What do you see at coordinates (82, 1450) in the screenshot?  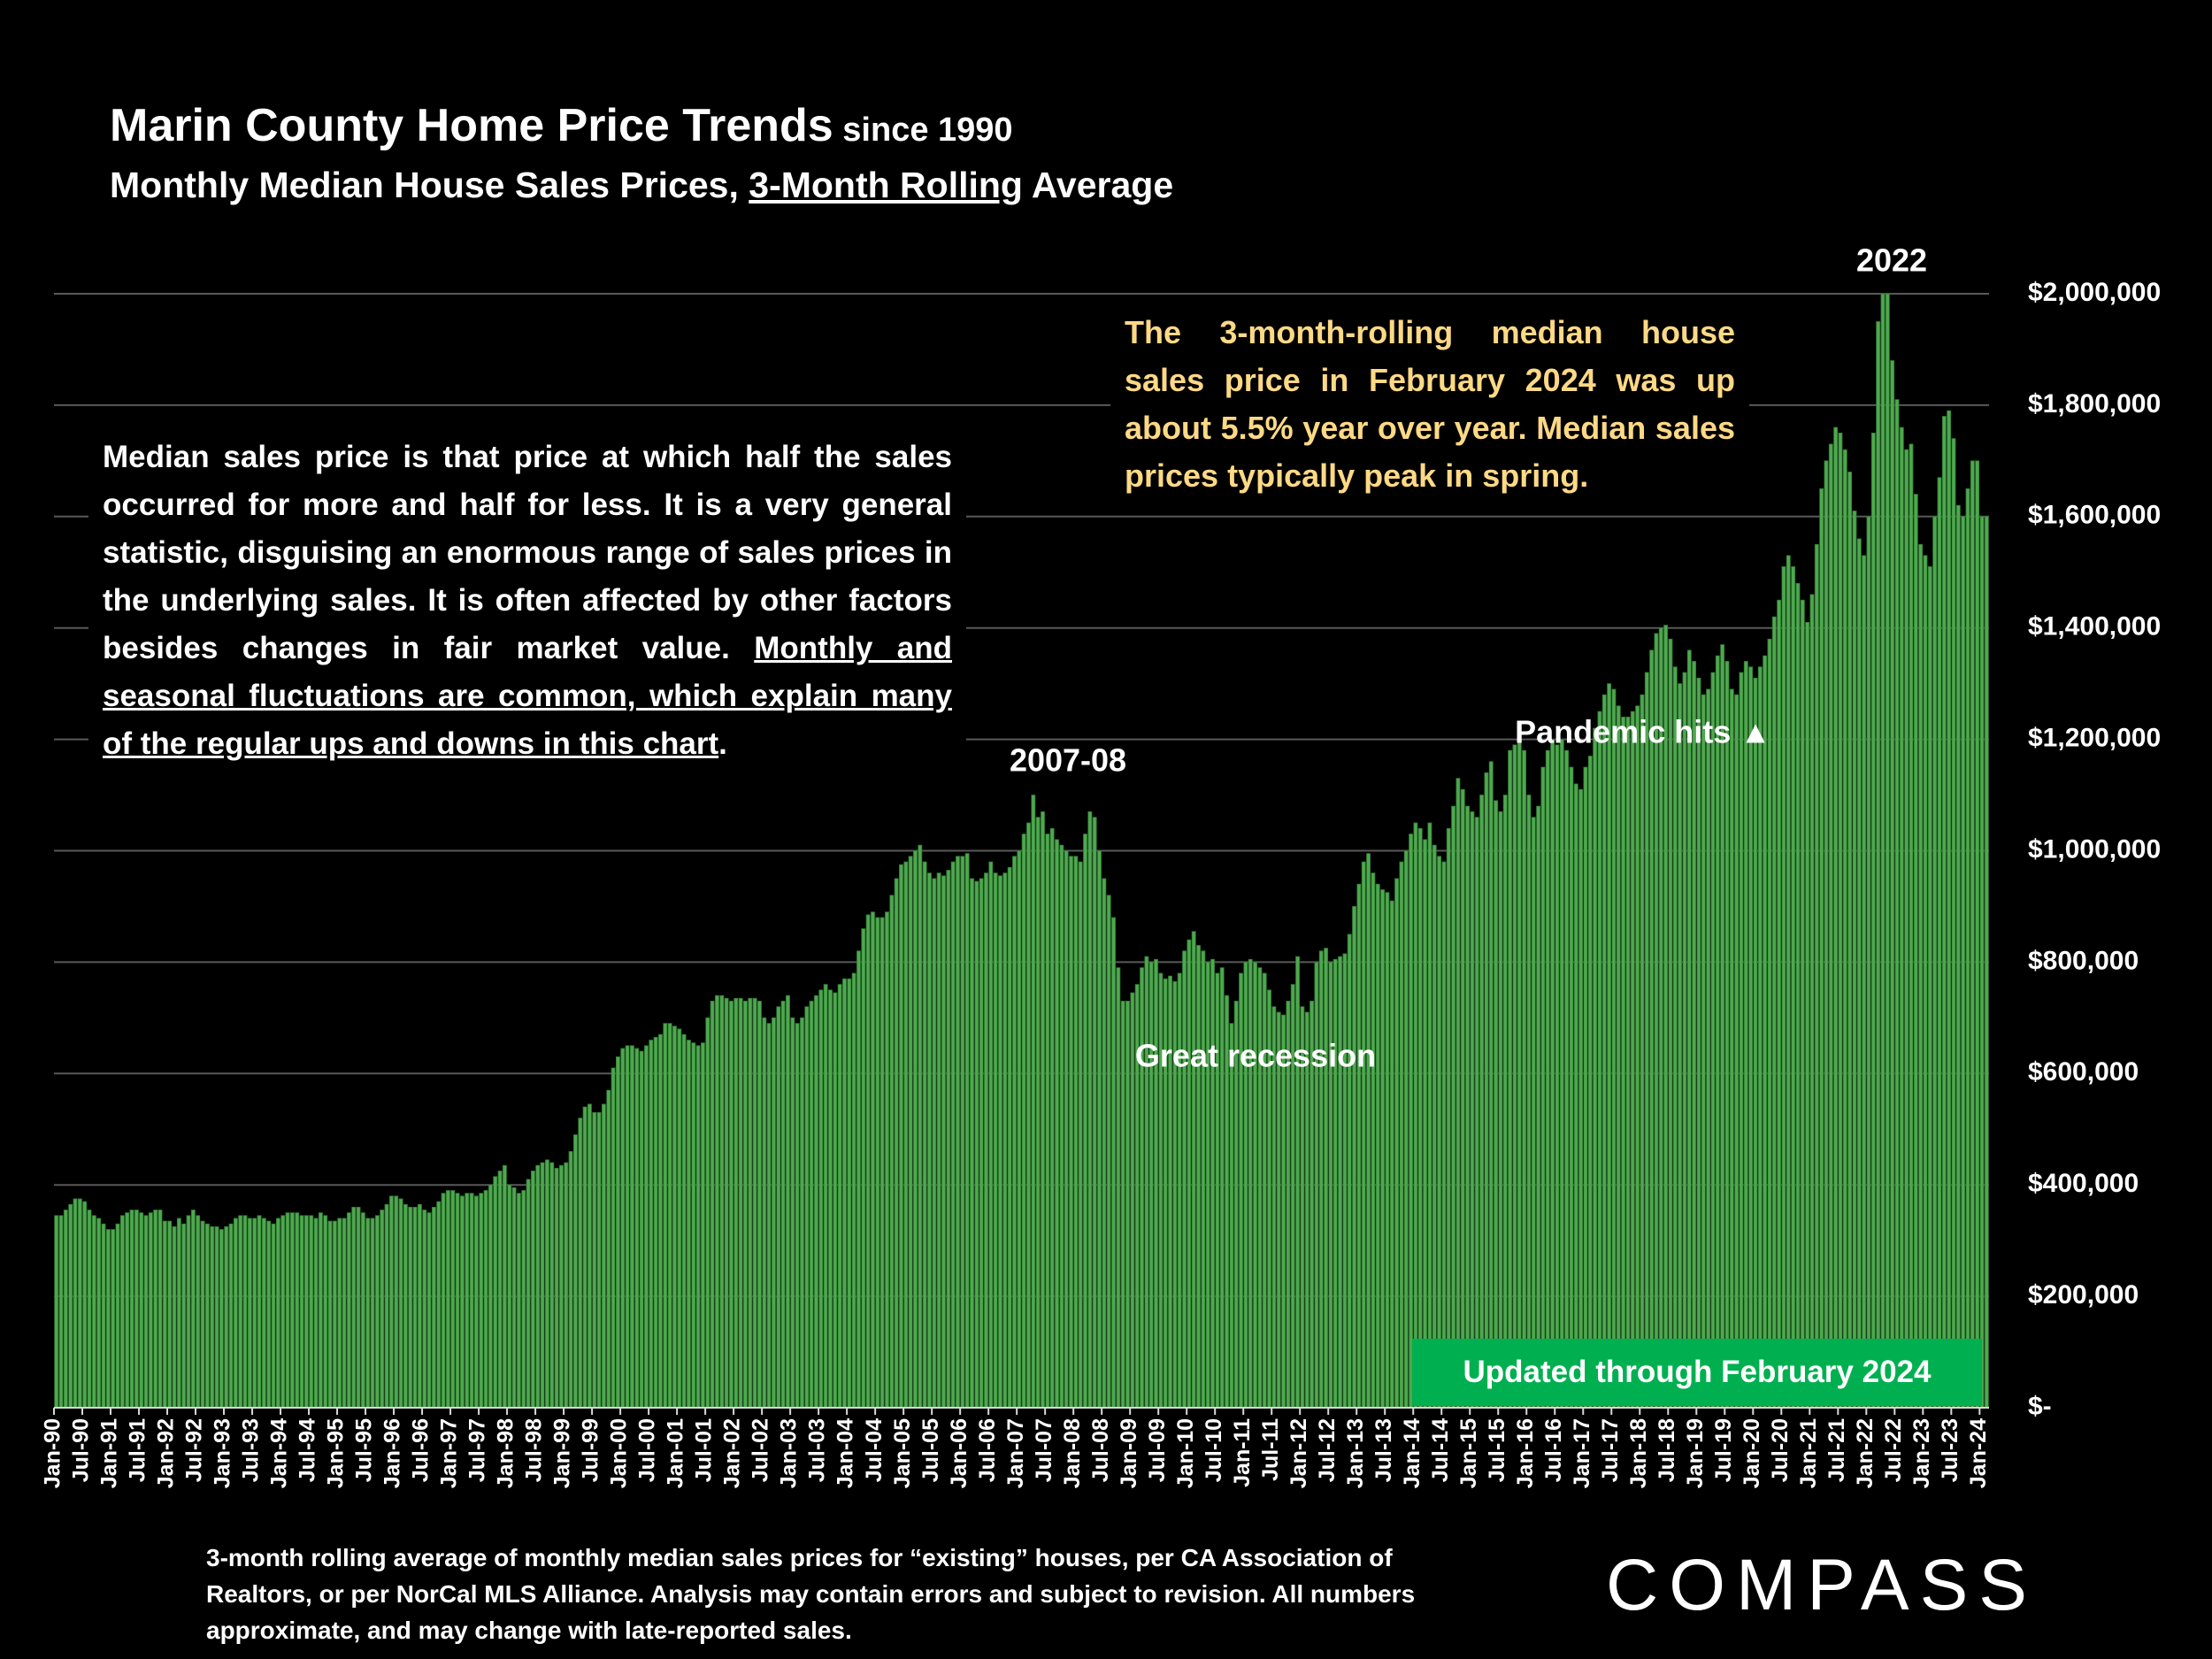 I see `x-tick-label: Jul-90` at bounding box center [82, 1450].